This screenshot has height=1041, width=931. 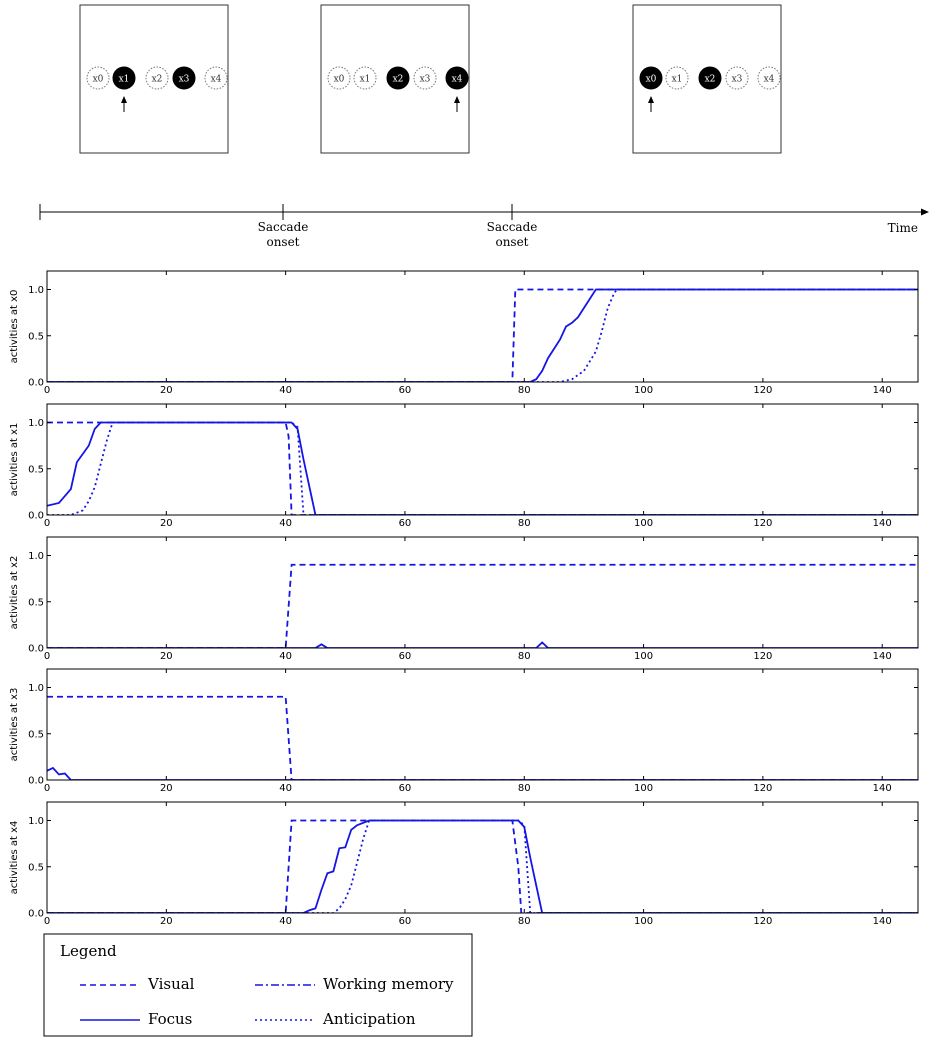 I want to click on legend-item-label: Anticipation, so click(x=369, y=1019).